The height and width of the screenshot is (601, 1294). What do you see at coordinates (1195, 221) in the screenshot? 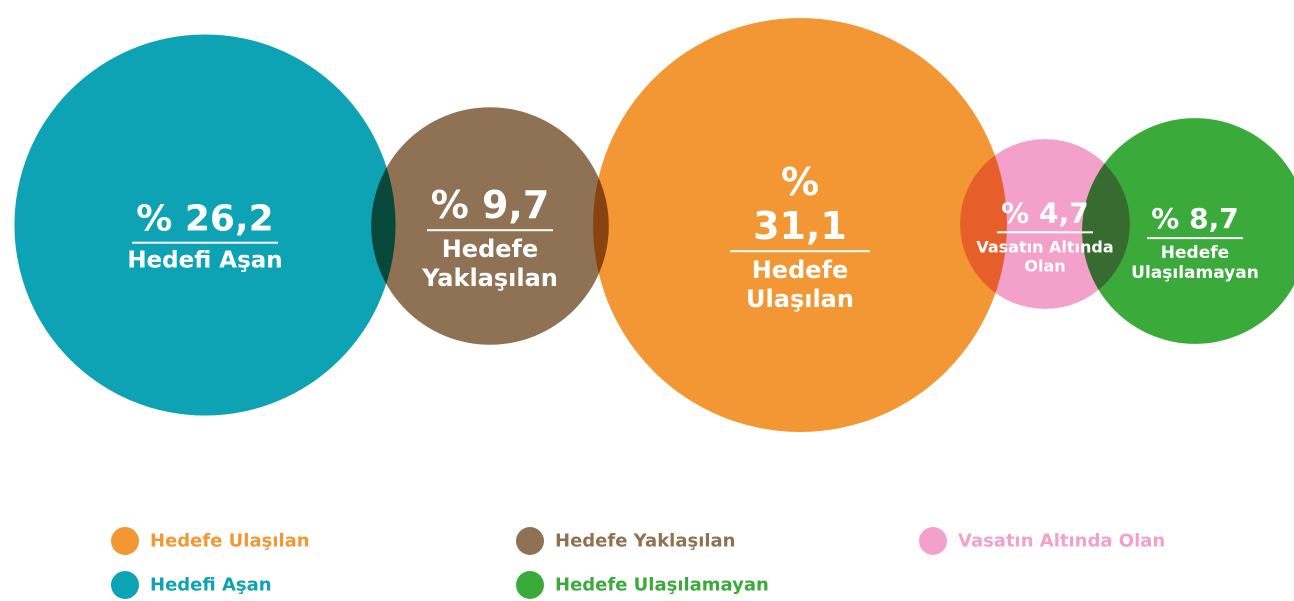
I see `bubble-value: % 8,7` at bounding box center [1195, 221].